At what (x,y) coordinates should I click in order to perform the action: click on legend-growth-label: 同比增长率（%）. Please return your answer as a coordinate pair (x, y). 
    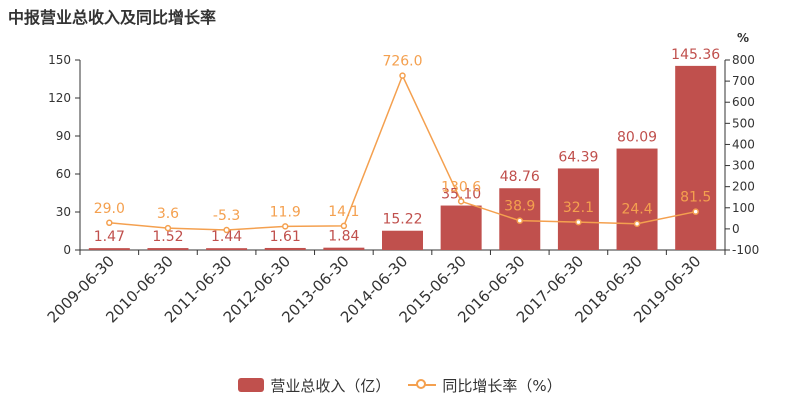
    Looking at the image, I should click on (502, 385).